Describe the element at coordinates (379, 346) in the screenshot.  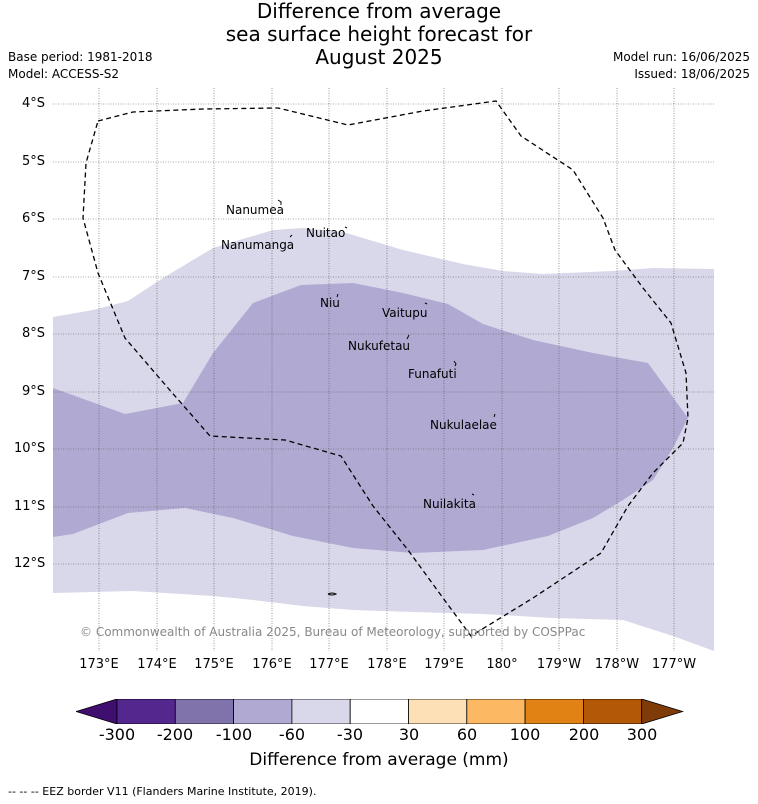
I see `place-label-nukufetau: Nukufetau` at that location.